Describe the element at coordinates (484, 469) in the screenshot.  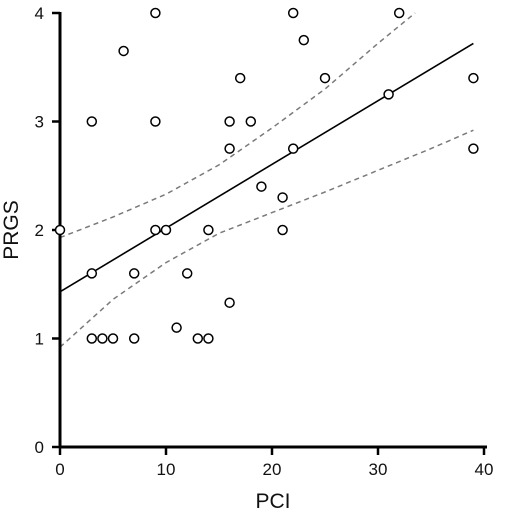
I see `x-tick-label: 40` at that location.